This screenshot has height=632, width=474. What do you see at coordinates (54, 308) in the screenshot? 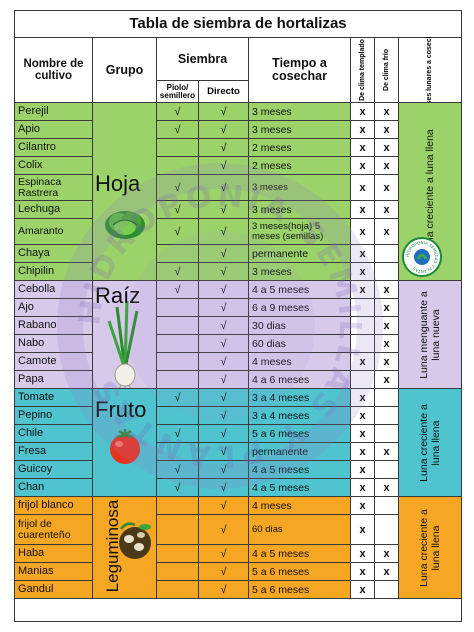
I see `crop-name: Ajo` at bounding box center [54, 308].